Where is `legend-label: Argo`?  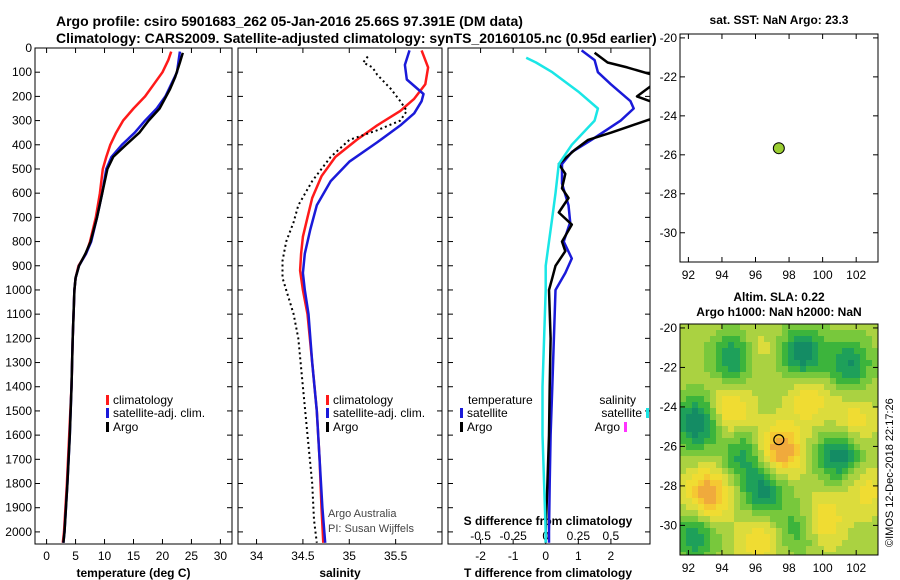 legend-label: Argo is located at coordinates (126, 427).